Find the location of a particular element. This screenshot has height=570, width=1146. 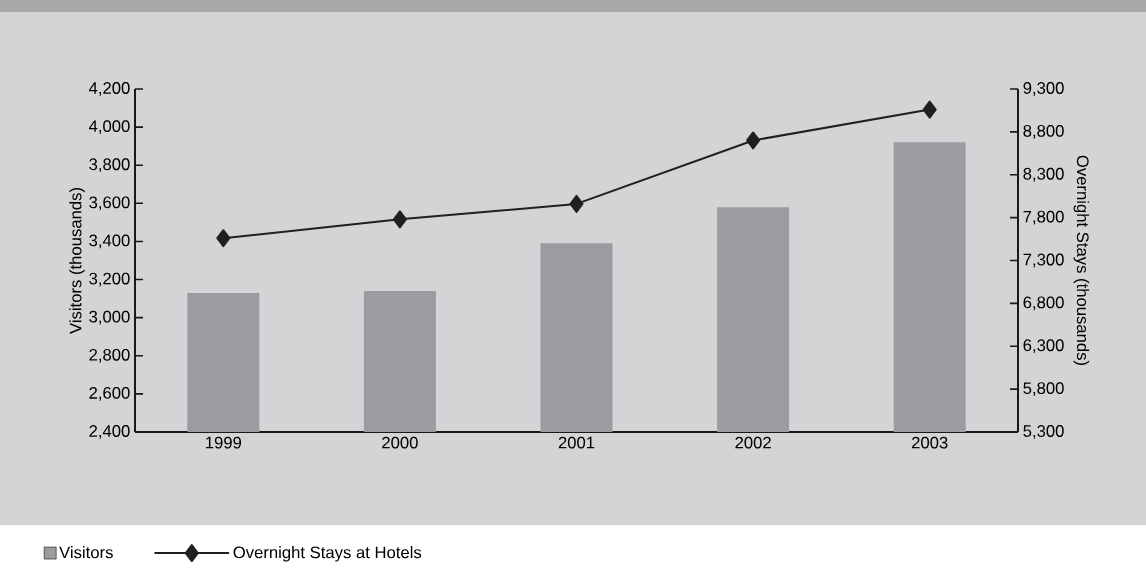

x-tick-label: 2002 is located at coordinates (753, 442).